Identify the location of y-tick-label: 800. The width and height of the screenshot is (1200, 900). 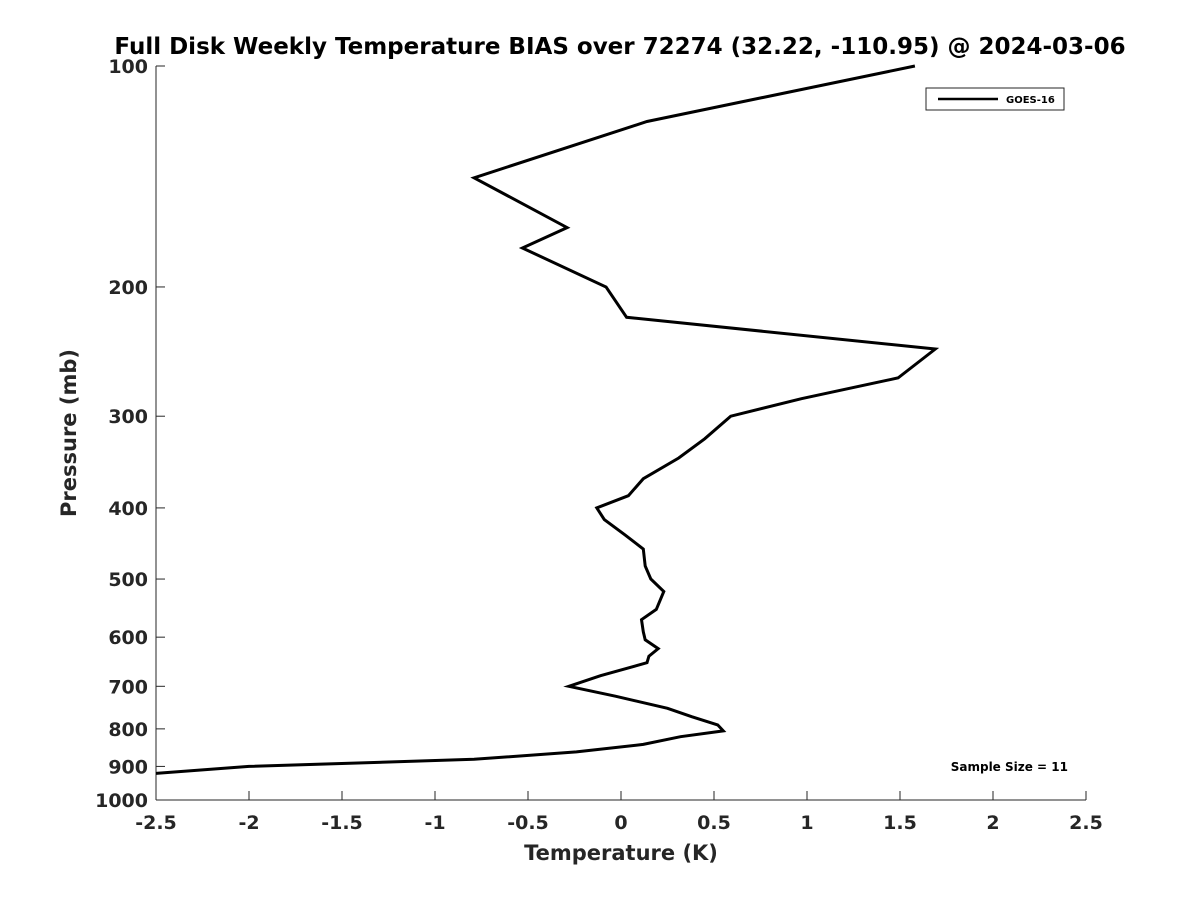
(128, 730).